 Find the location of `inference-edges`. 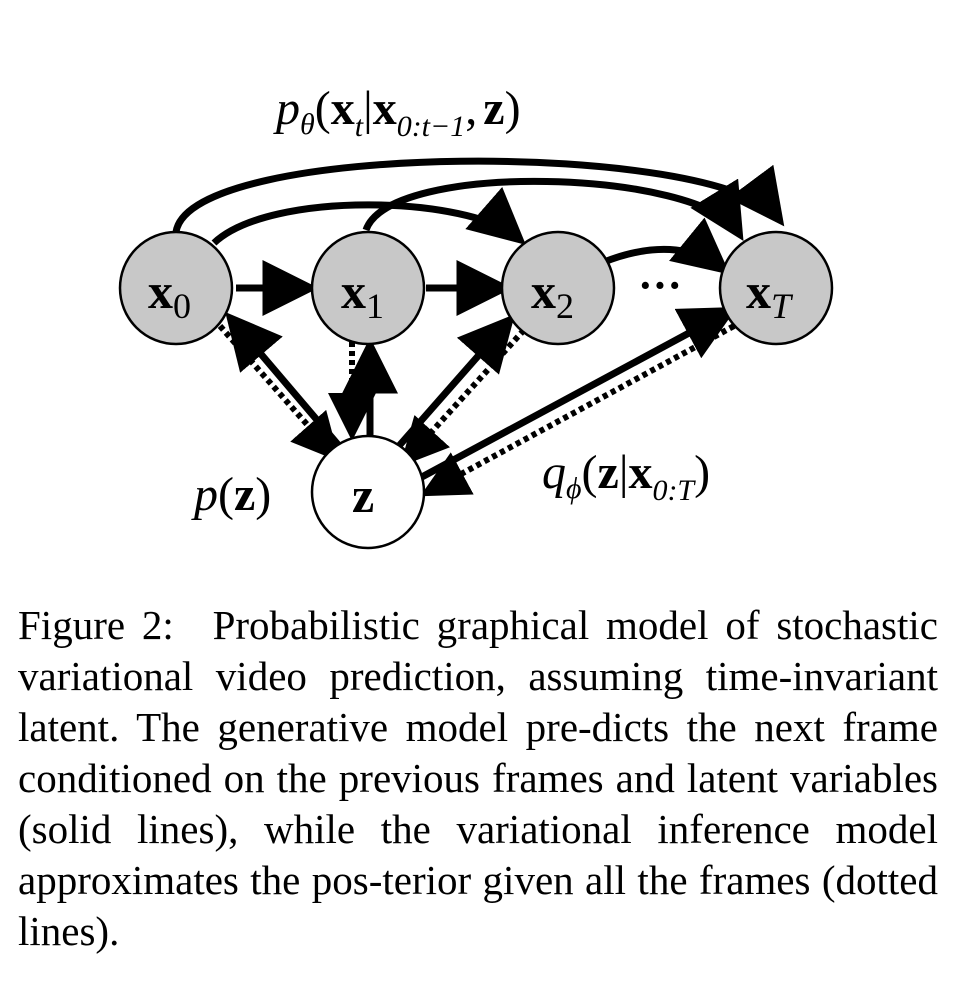

inference-edges is located at coordinates (476, 410).